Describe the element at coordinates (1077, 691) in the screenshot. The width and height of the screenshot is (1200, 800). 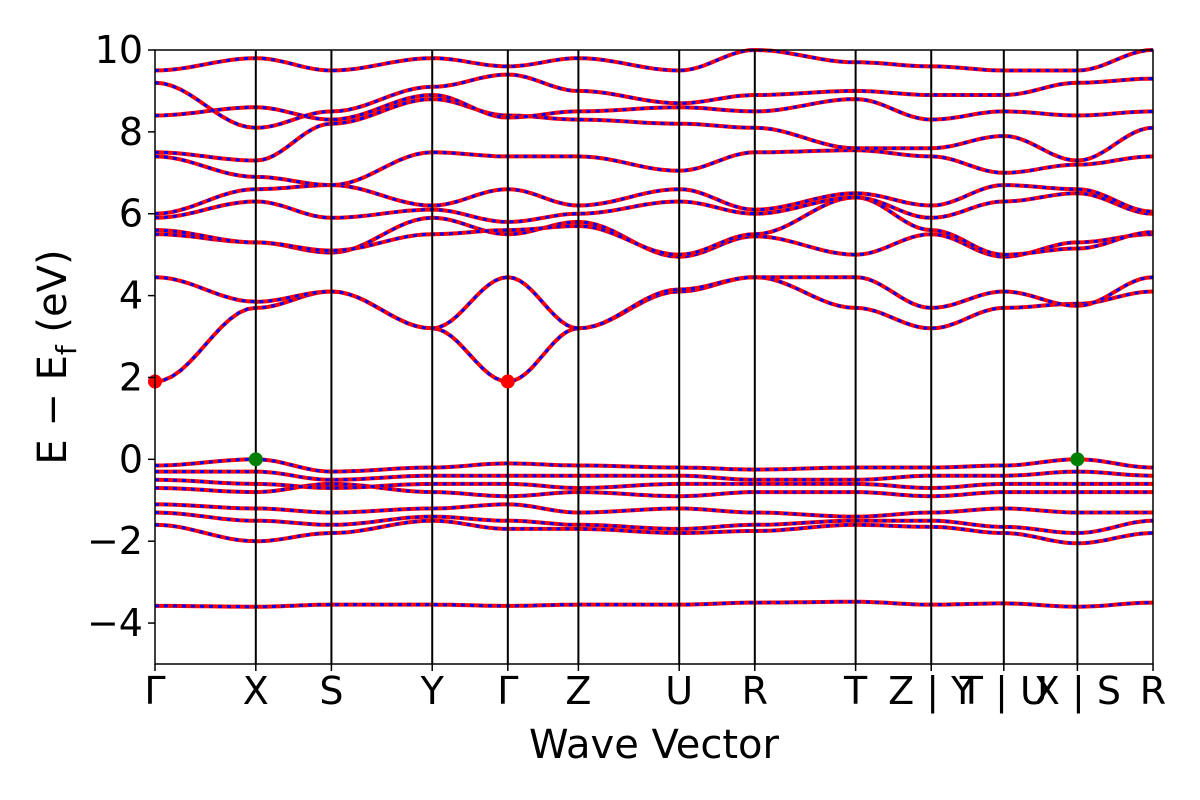
I see `x-tick-label: X | S` at that location.